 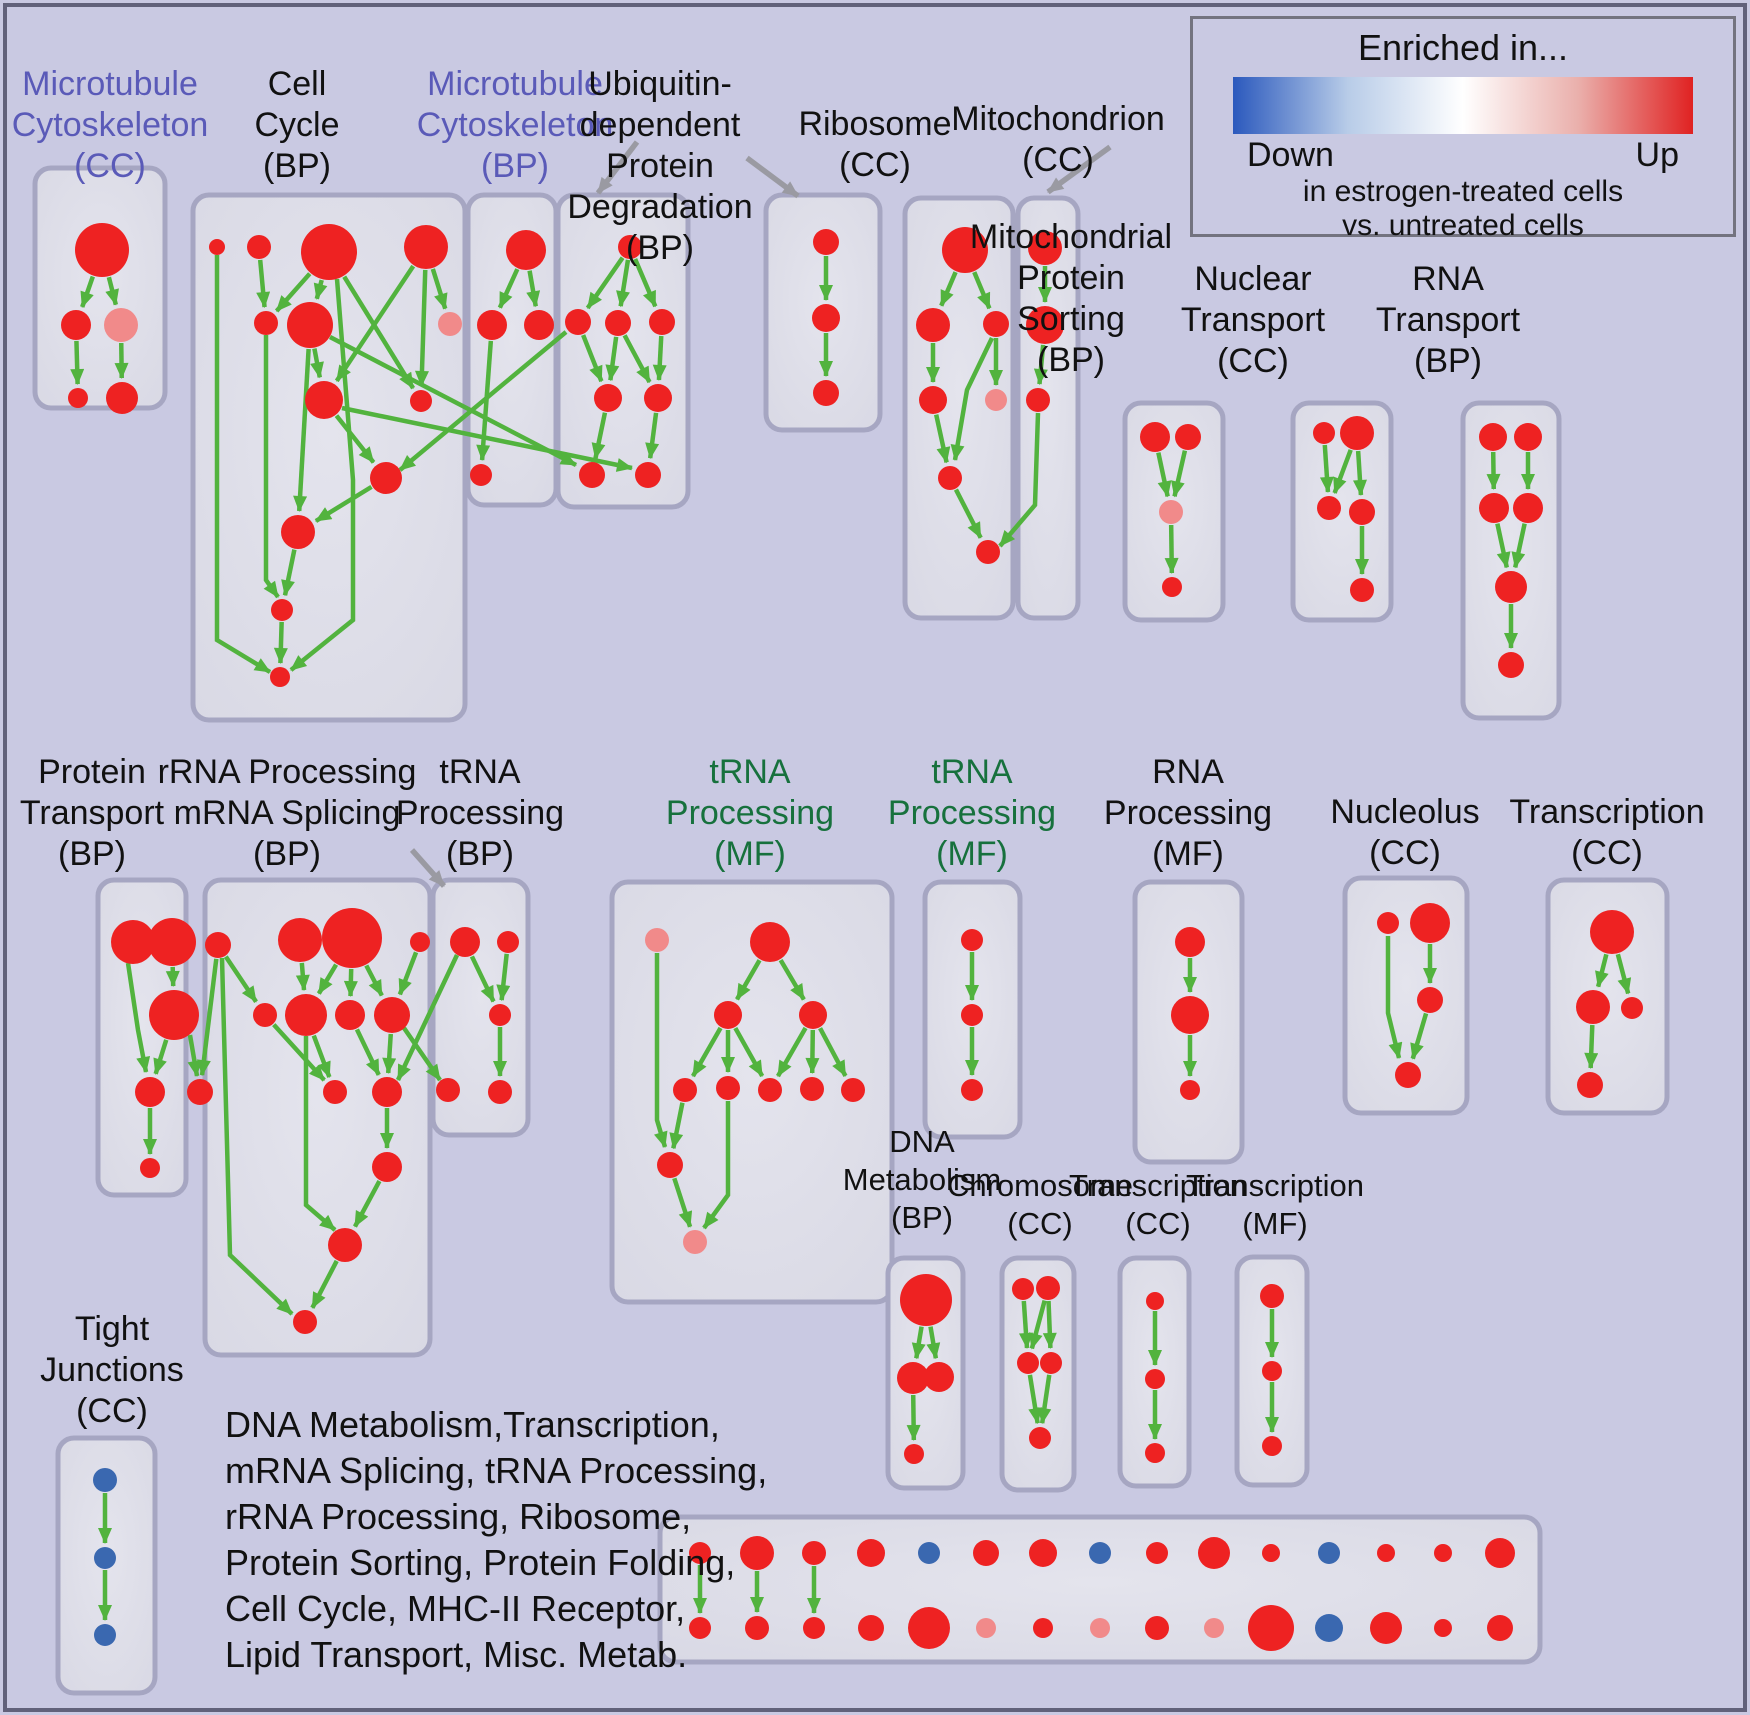 I want to click on microtubule-cytoskeleton-cc-label: Microtubule Cytoskeleton (CC), so click(x=110, y=125).